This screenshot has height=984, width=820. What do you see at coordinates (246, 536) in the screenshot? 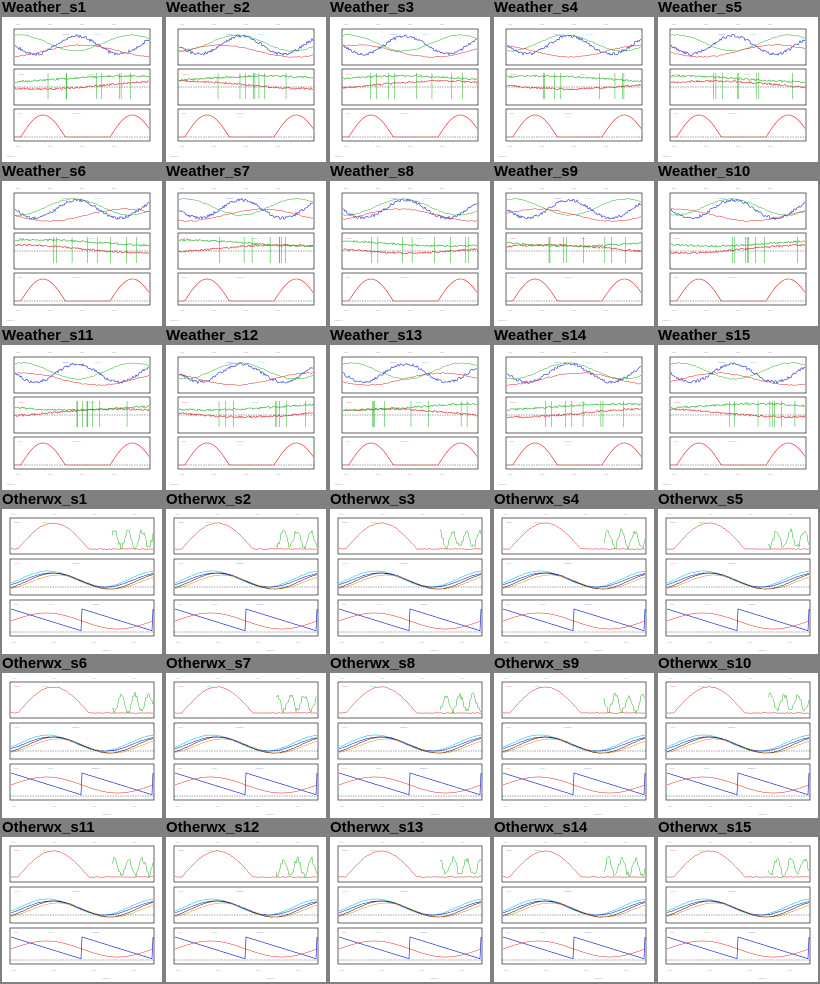
I see `radiation-panel: ------ ------` at bounding box center [246, 536].